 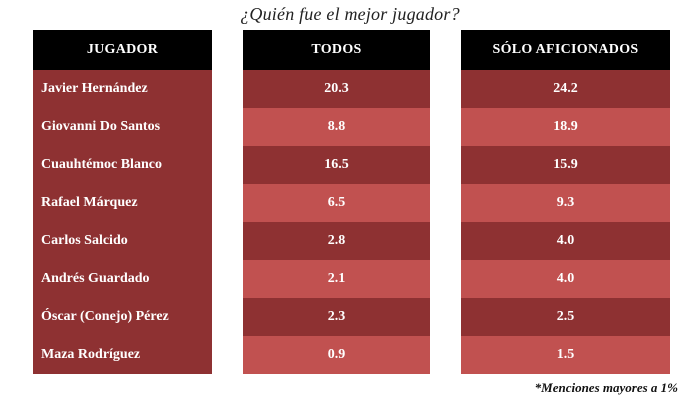 I want to click on column-header-jugador: JUGADOR, so click(x=122, y=50).